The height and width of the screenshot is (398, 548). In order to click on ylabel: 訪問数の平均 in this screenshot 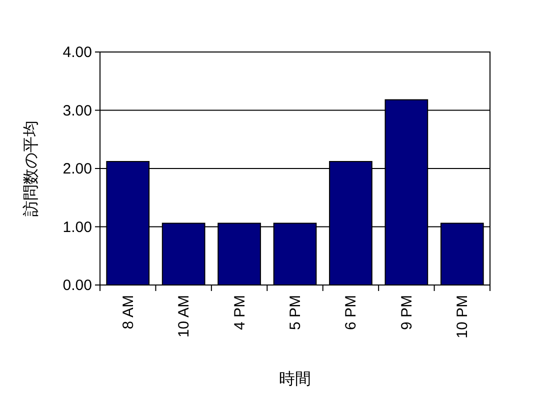, I will do `click(31, 168)`.